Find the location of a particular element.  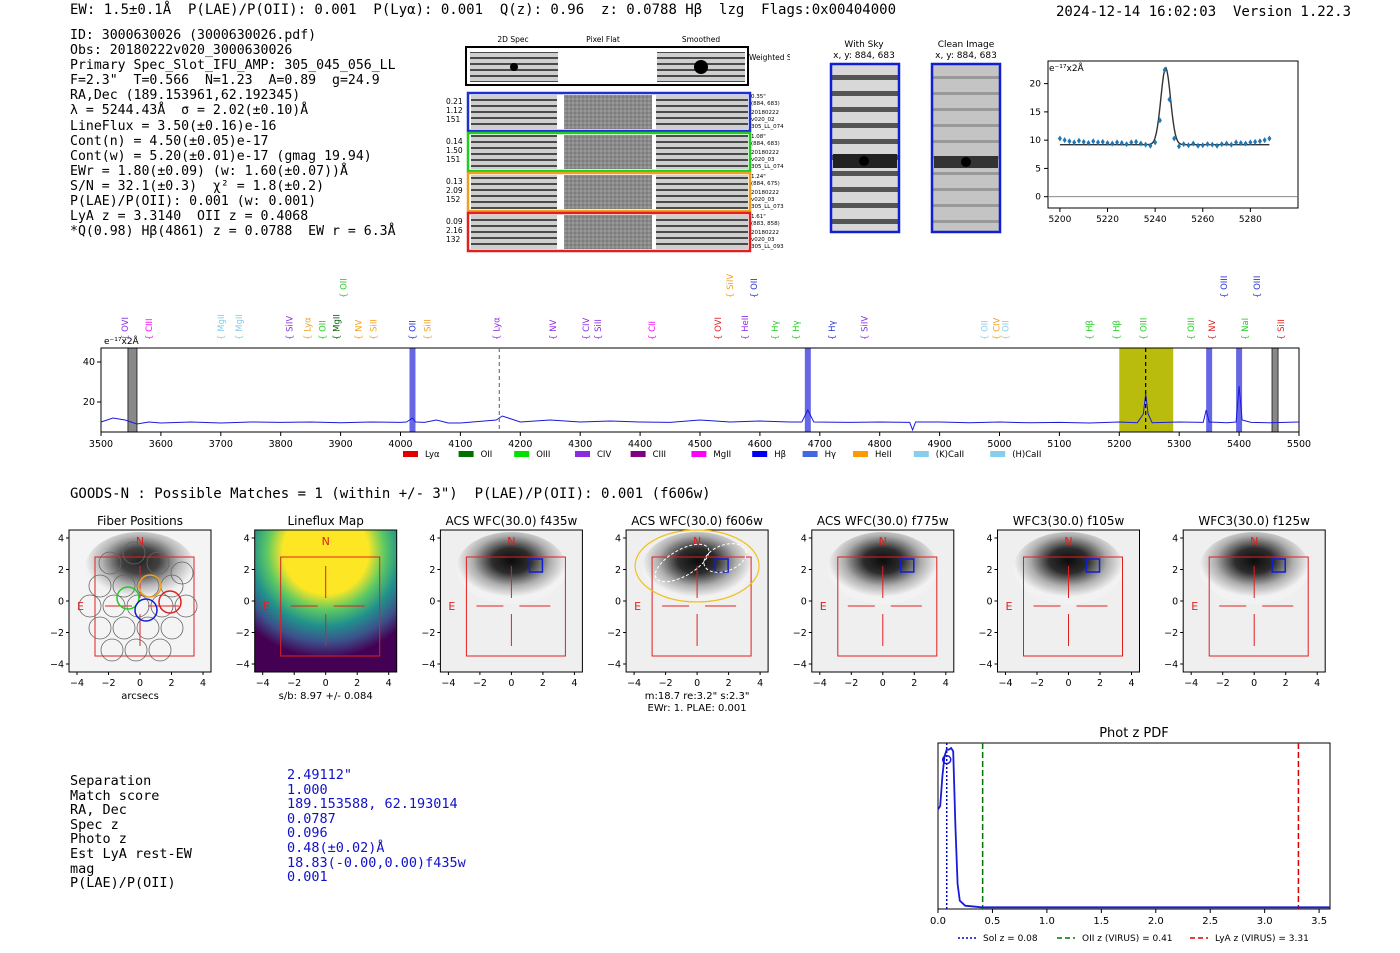

x-tick-label: −2 is located at coordinates (108, 683).